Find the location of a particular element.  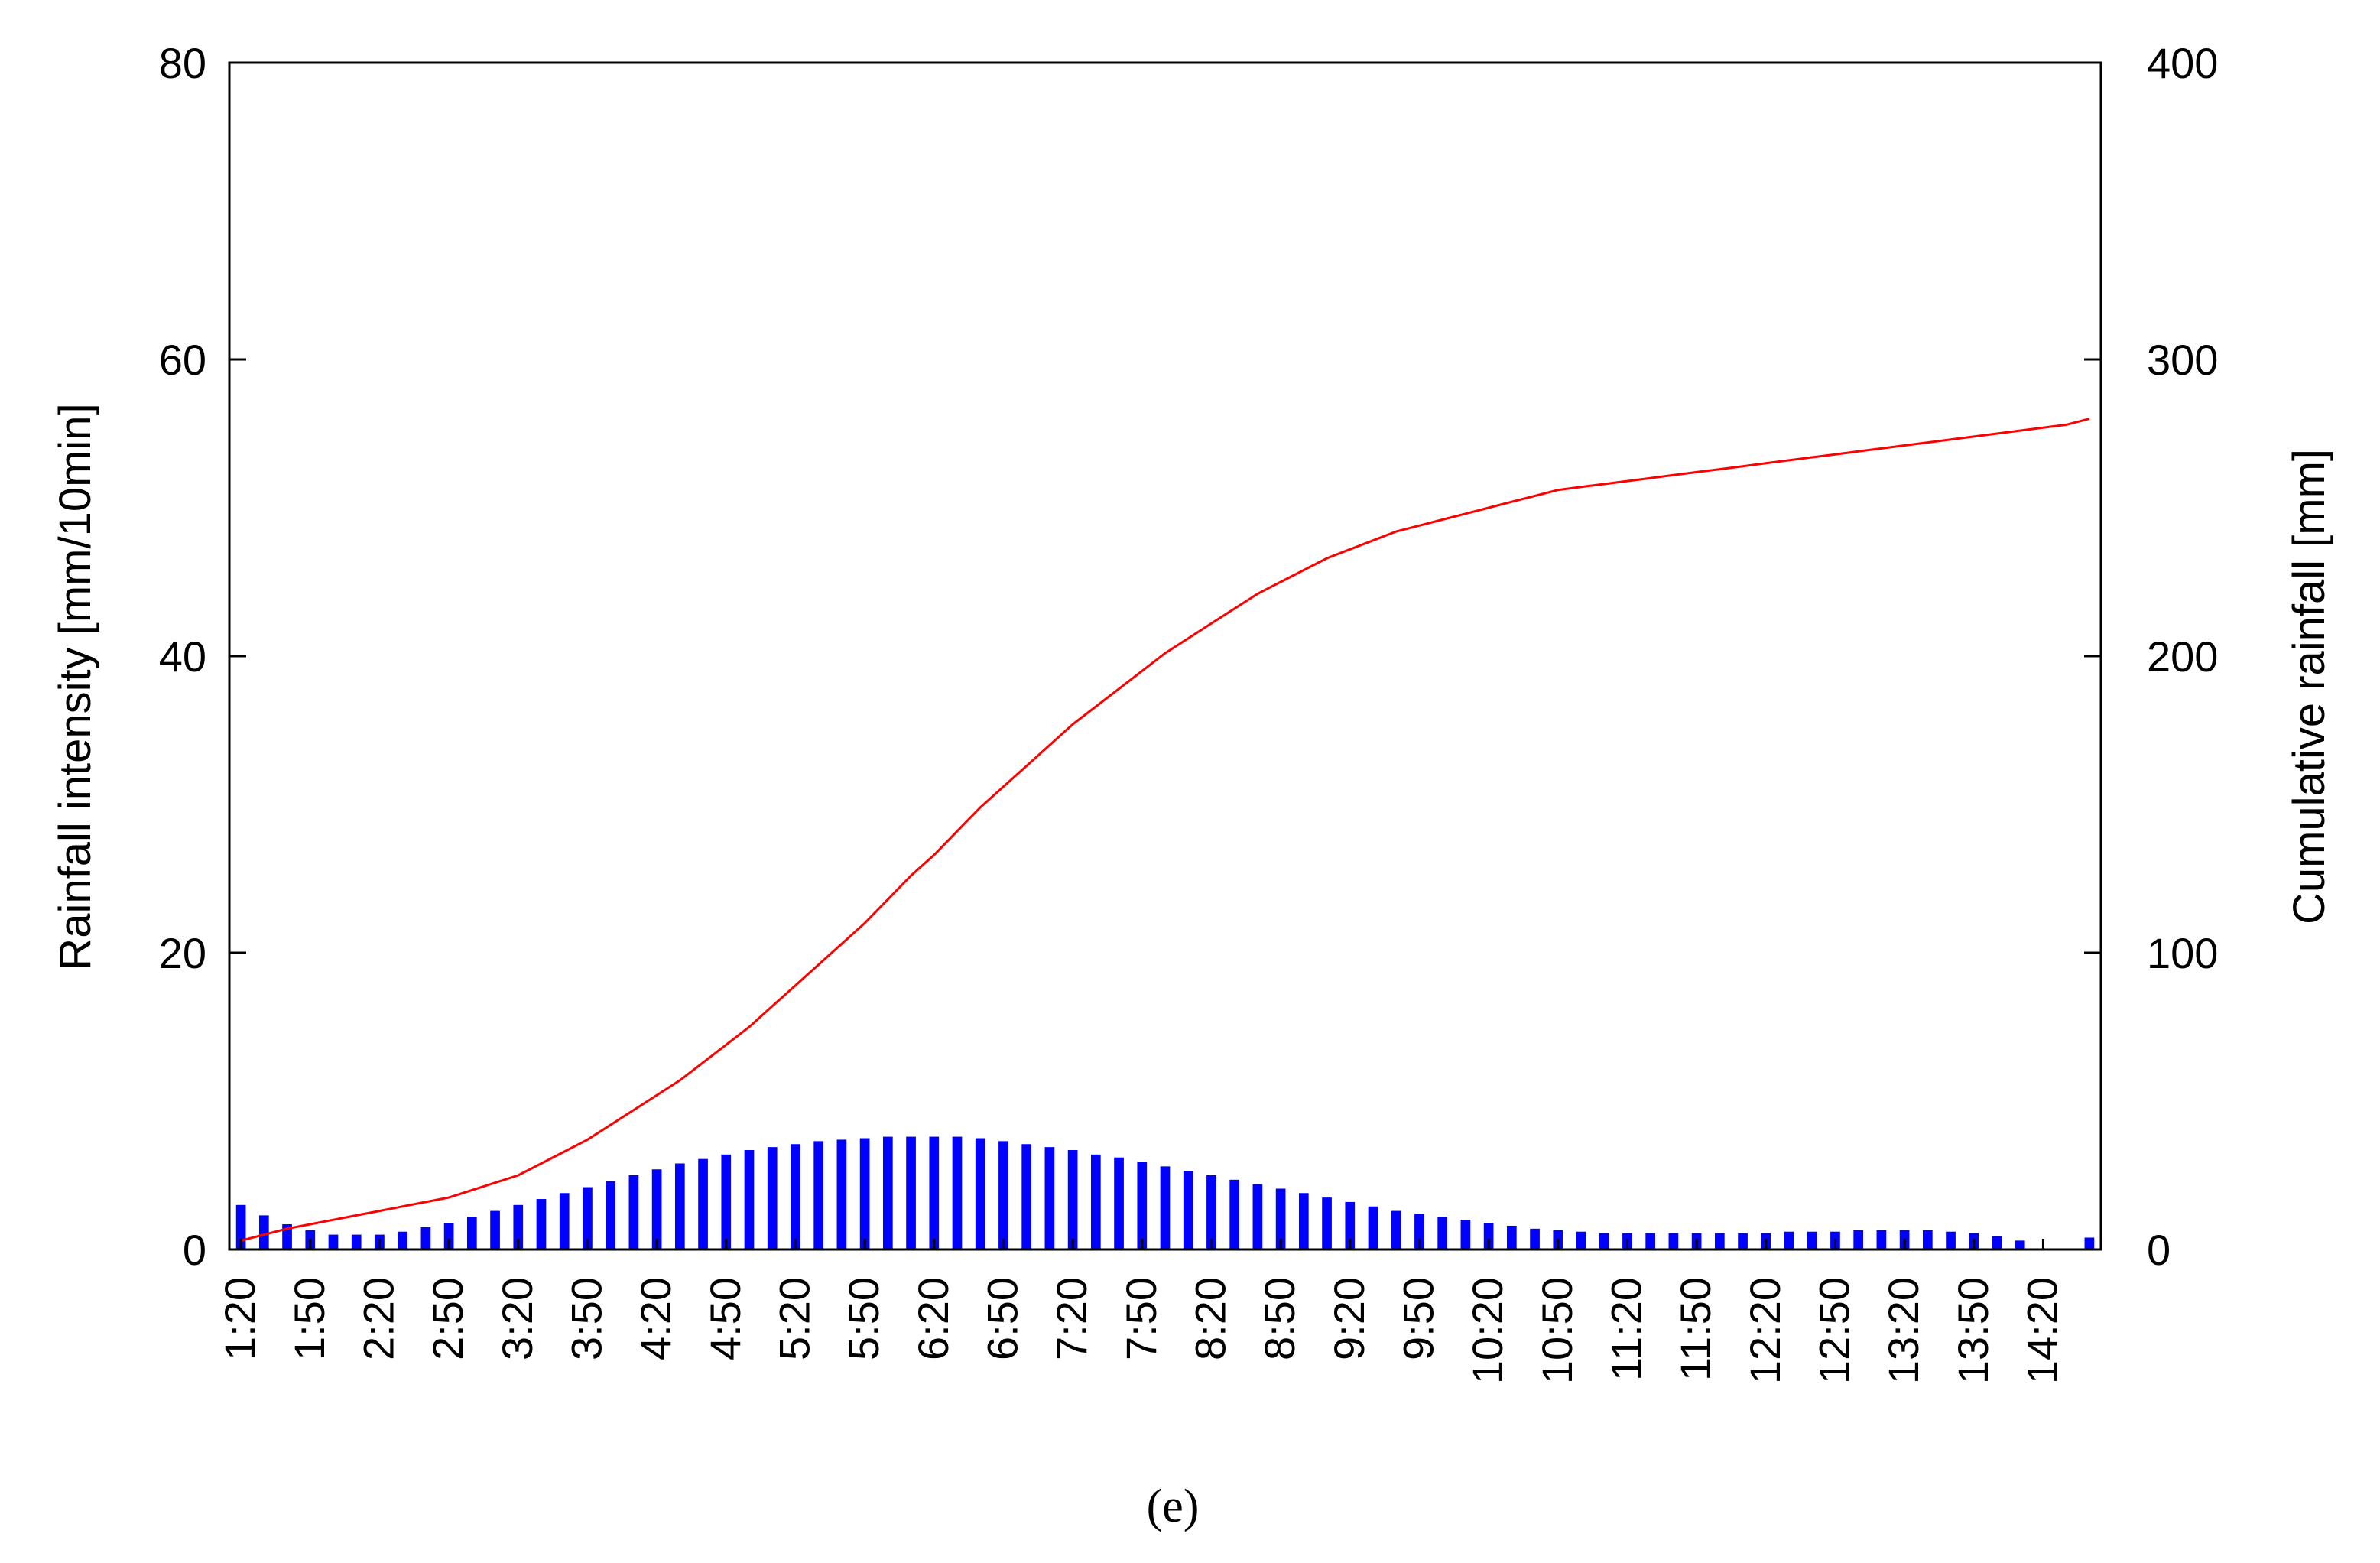

y-axis-right-title: Cumulative rainfall [mm] is located at coordinates (2309, 687).